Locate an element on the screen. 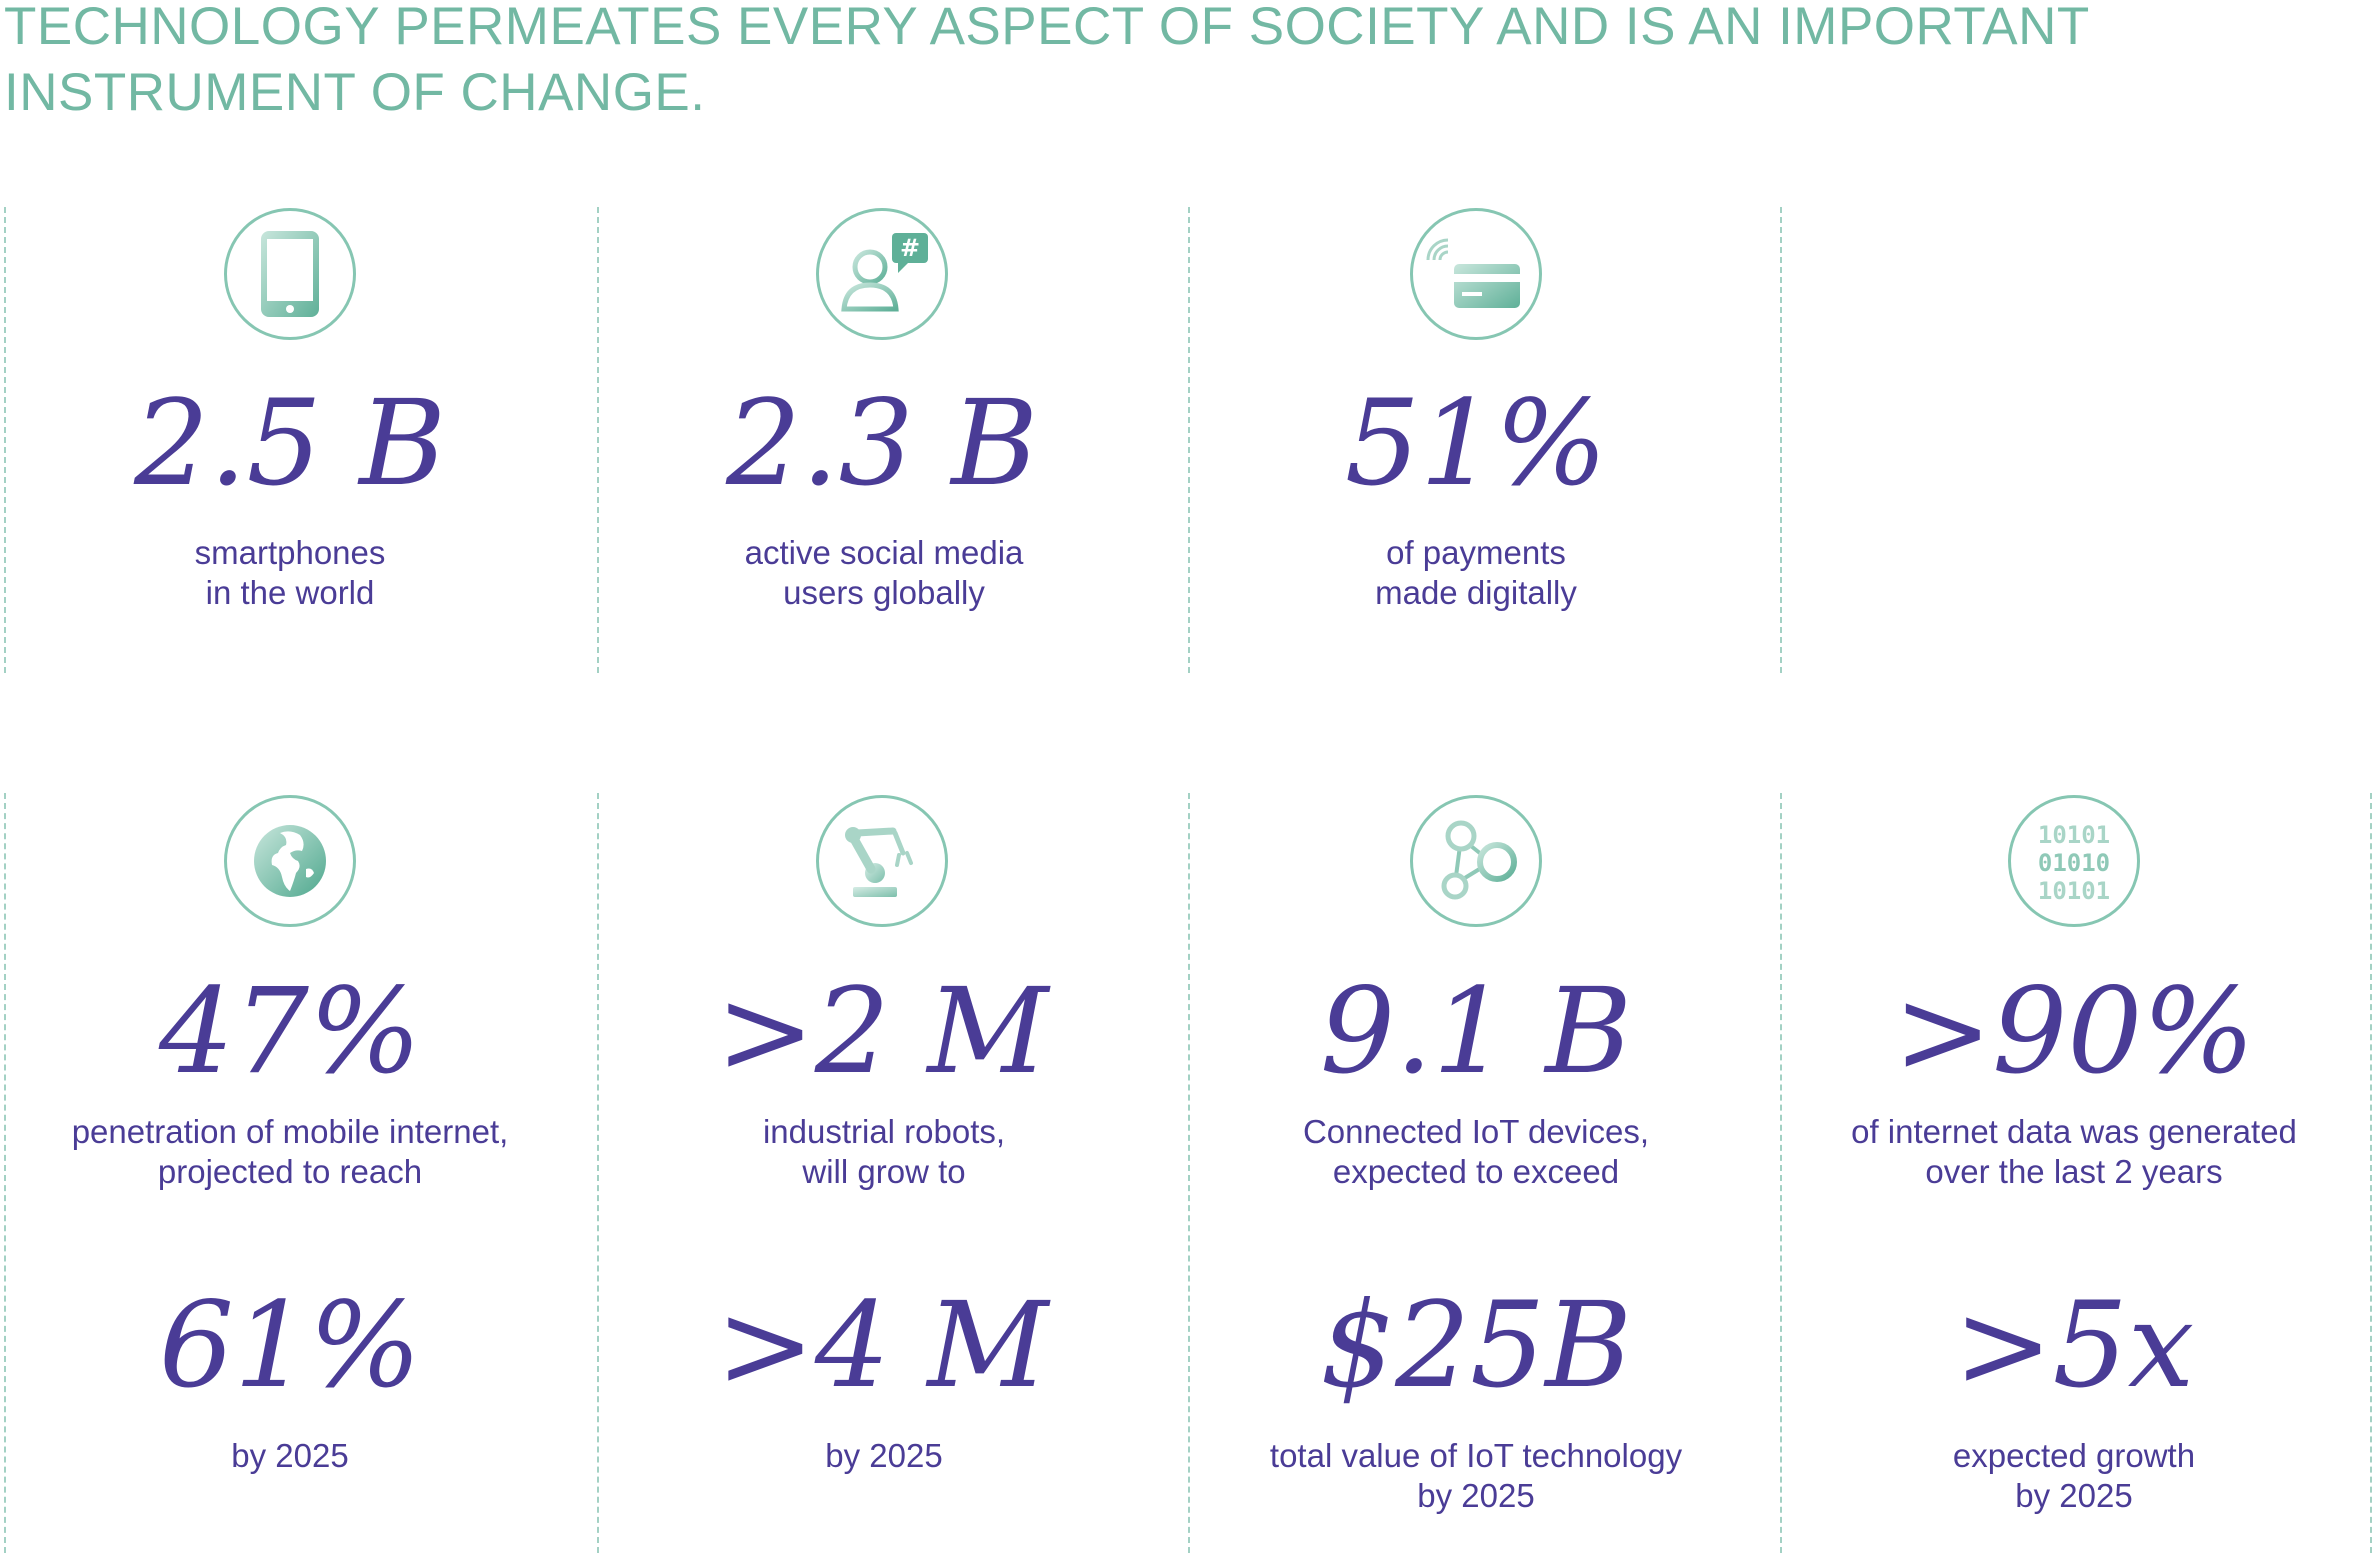 The height and width of the screenshot is (1553, 2376). stat-value-robots: >2 M is located at coordinates (882, 1031).